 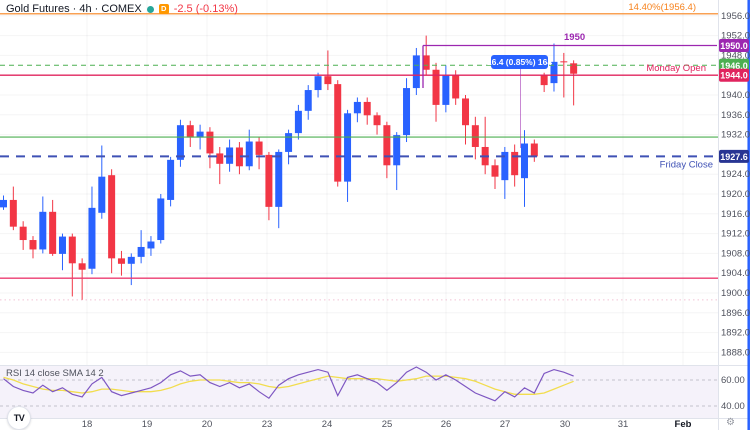 I want to click on price-badge-label: 1927.6, so click(x=734, y=157).